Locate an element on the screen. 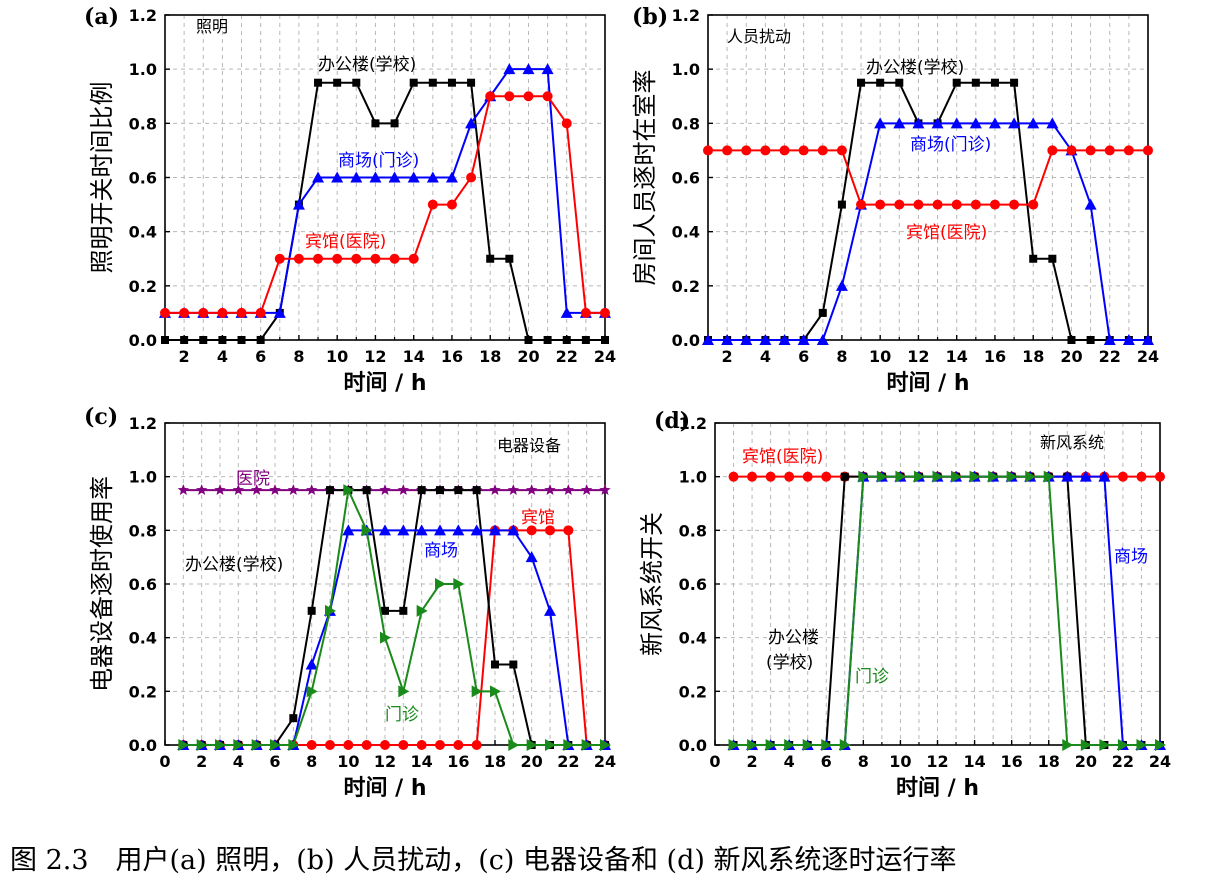 This screenshot has width=1225, height=888. x-tick-label: 20 is located at coordinates (528, 356).